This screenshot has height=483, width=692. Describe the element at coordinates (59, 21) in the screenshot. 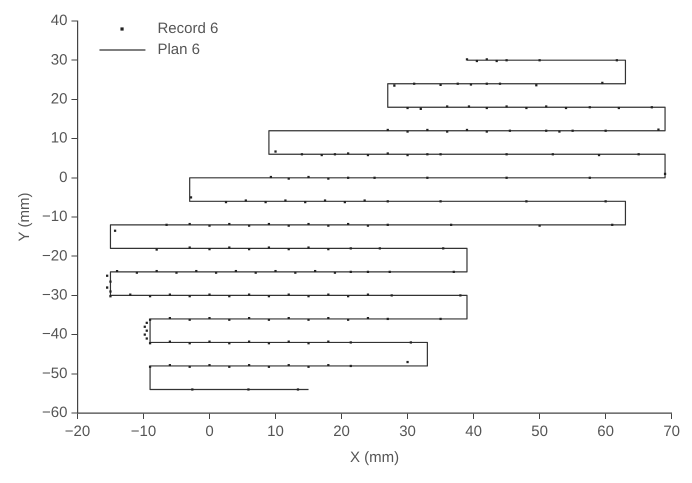

I see `y-tick-label: 40` at that location.